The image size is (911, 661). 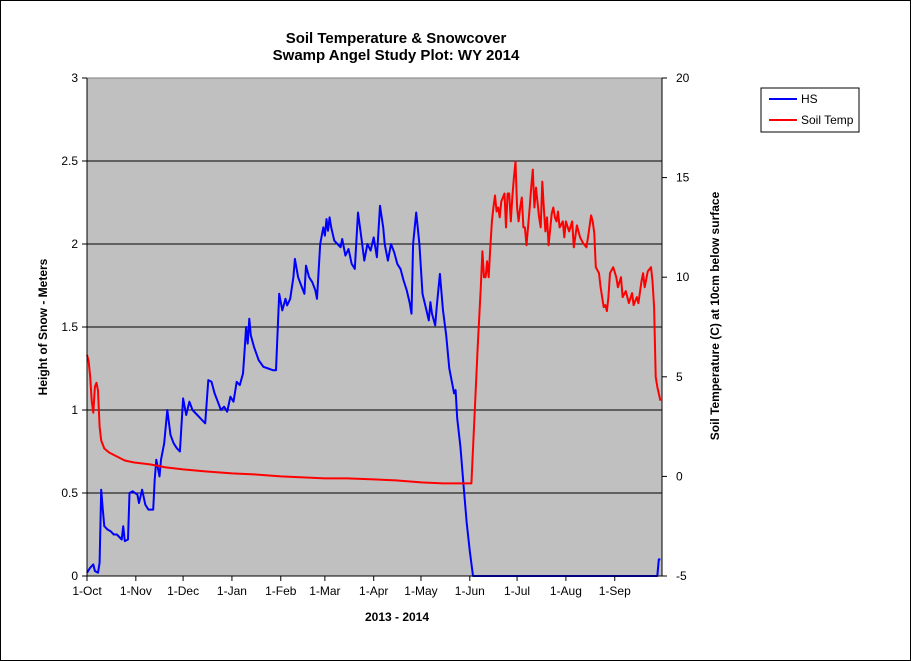 I want to click on x-tick-label: 1-Nov, so click(x=136, y=591).